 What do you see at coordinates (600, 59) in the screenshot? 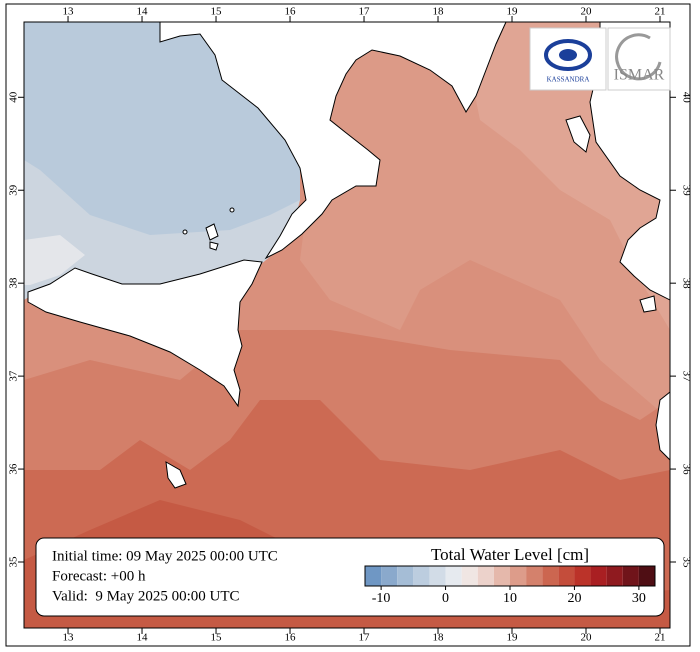
I see `logos: KASSANDRA ISMAR` at bounding box center [600, 59].